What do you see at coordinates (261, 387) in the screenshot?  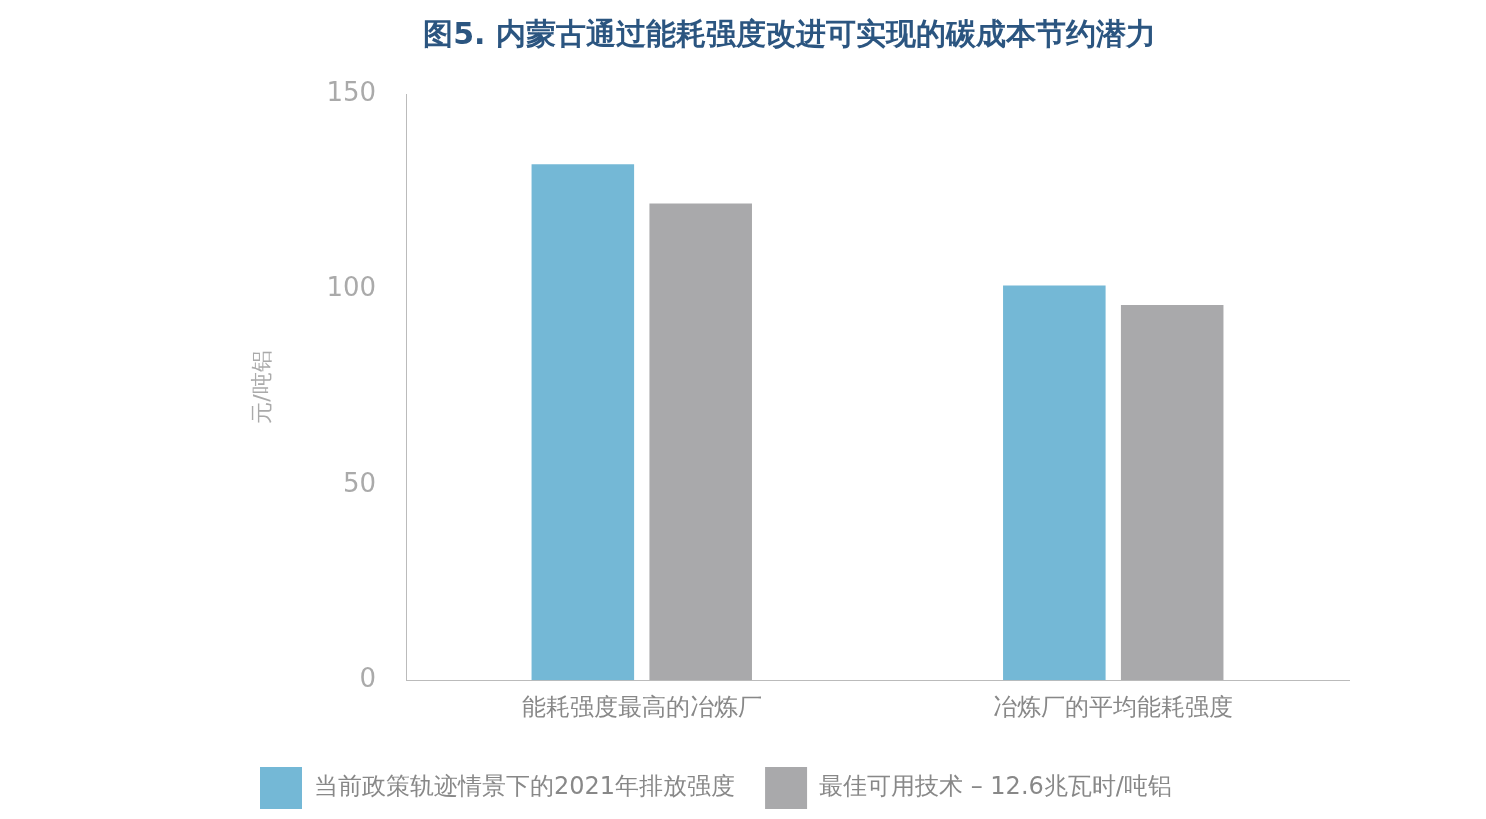 I see `y-axis-title: 元/吨铝` at bounding box center [261, 387].